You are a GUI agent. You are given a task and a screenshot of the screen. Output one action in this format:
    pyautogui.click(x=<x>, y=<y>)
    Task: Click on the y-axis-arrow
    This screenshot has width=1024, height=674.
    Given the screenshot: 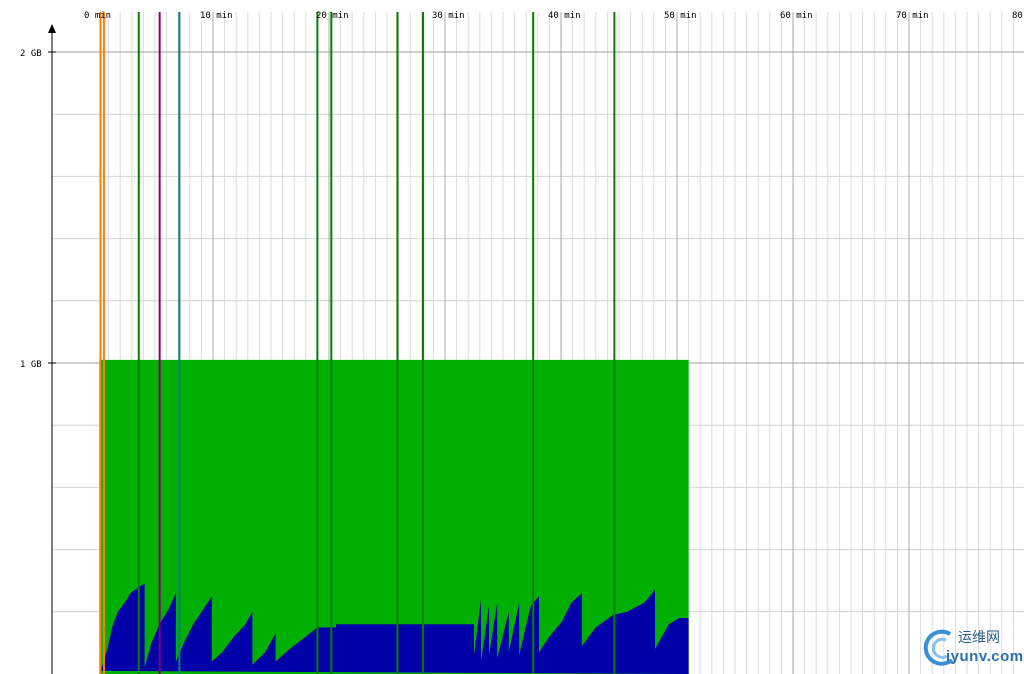 What is the action you would take?
    pyautogui.click(x=52, y=28)
    